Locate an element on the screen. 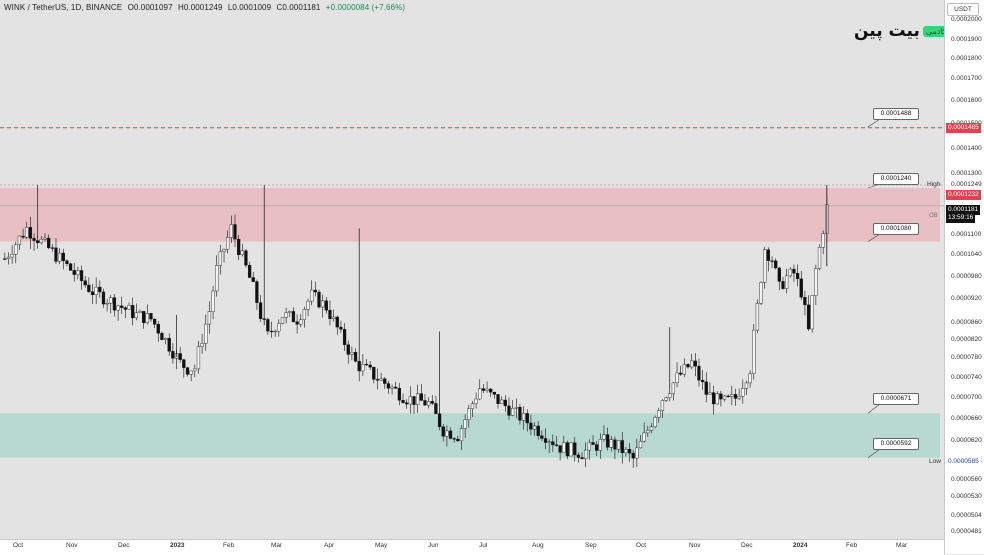 This screenshot has width=984, height=555. time-tick-label: Aug is located at coordinates (538, 545).